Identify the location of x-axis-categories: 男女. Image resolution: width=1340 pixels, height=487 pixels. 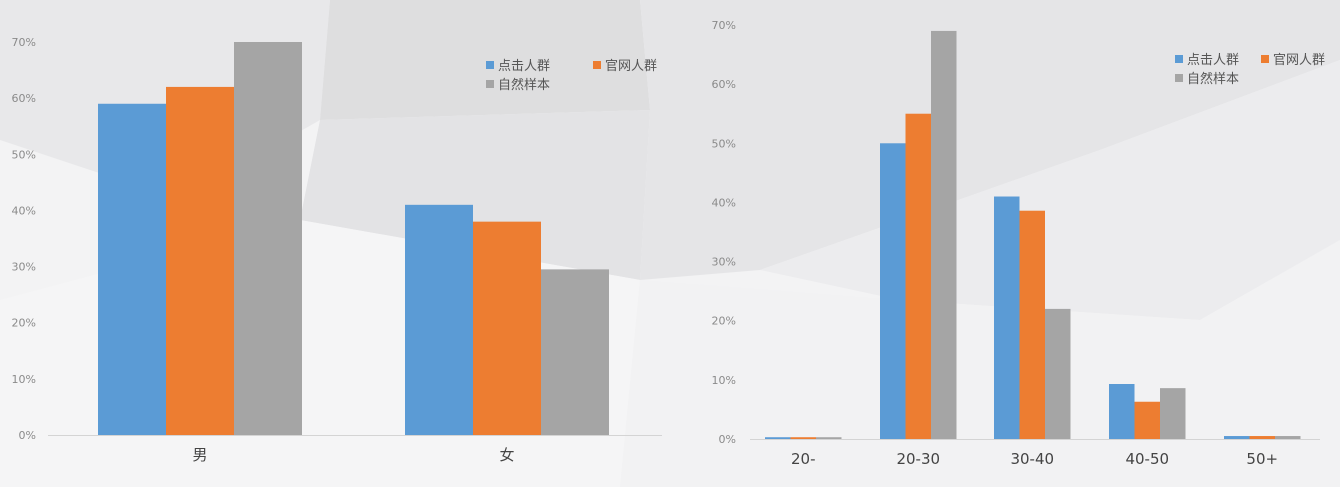
(353, 455).